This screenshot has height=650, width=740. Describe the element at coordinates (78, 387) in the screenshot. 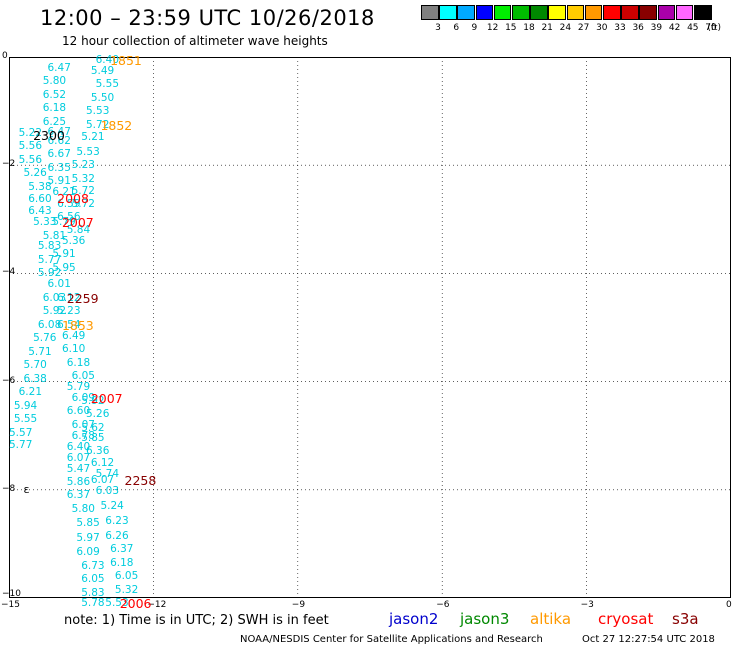

I see `wave-height-label: 5.79` at that location.